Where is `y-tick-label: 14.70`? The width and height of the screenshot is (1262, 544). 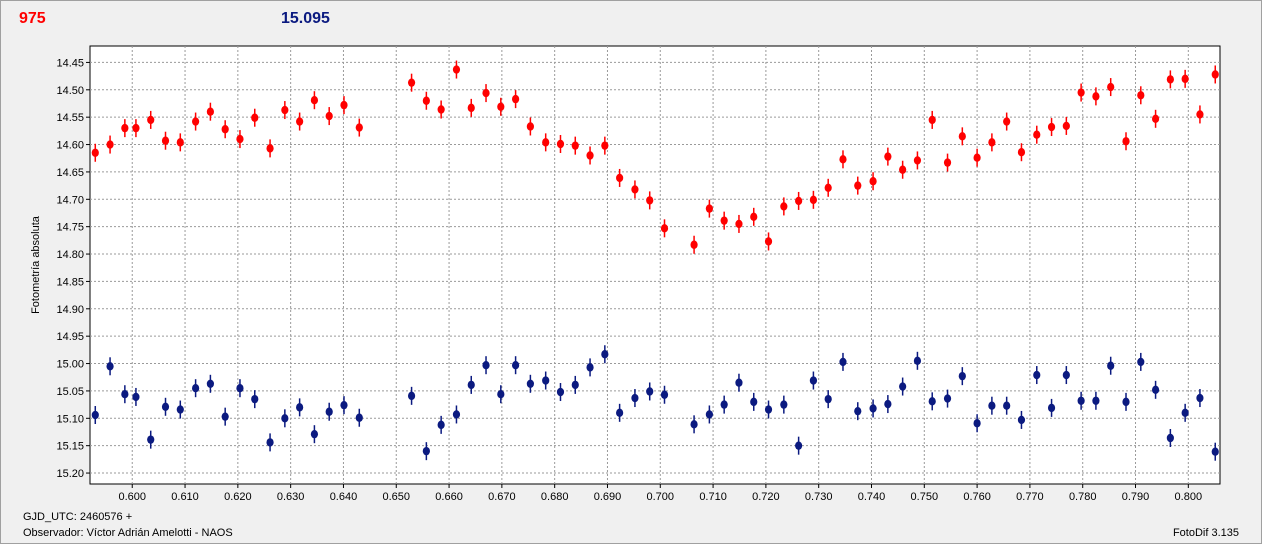
y-tick-label: 14.70 is located at coordinates (70, 200).